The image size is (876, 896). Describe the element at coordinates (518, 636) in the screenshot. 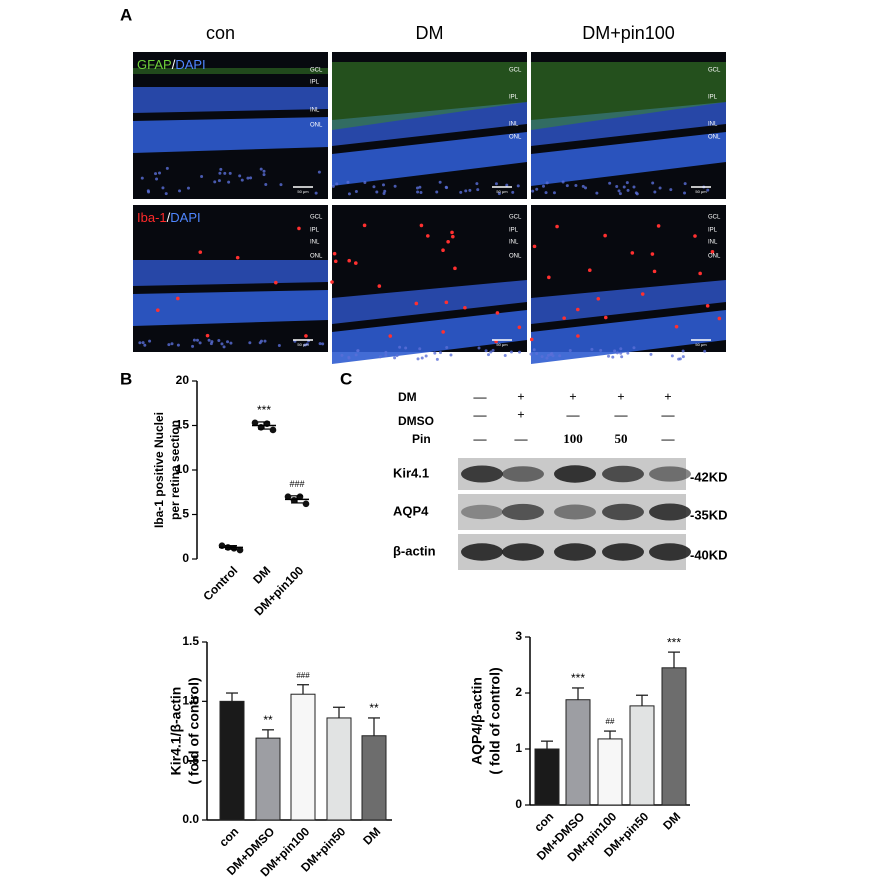

I see `y-tick-label: 3` at that location.